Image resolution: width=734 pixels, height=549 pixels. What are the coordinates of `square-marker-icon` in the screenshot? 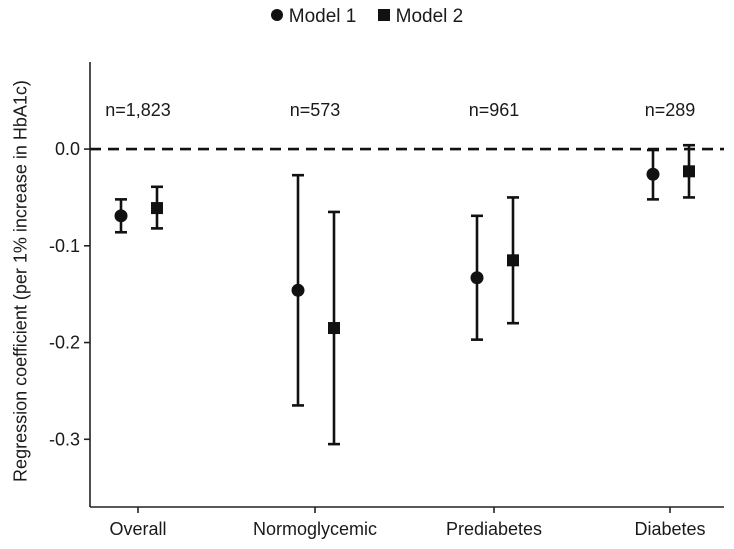 It's located at (383, 15).